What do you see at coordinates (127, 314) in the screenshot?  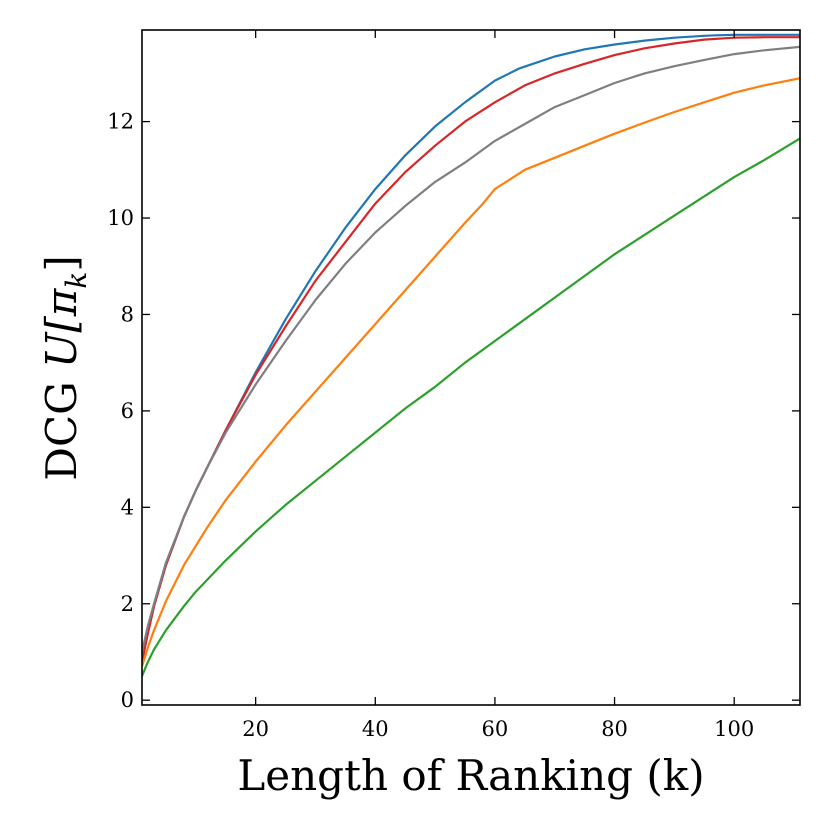 I see `y-tick-label-8: 8` at bounding box center [127, 314].